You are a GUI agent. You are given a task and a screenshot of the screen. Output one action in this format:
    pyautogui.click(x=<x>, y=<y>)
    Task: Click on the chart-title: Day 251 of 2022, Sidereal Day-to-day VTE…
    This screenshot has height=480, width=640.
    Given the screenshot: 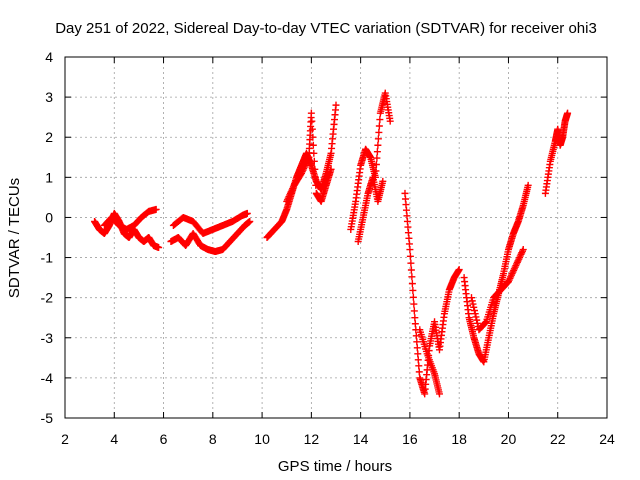 What is the action you would take?
    pyautogui.click(x=326, y=28)
    